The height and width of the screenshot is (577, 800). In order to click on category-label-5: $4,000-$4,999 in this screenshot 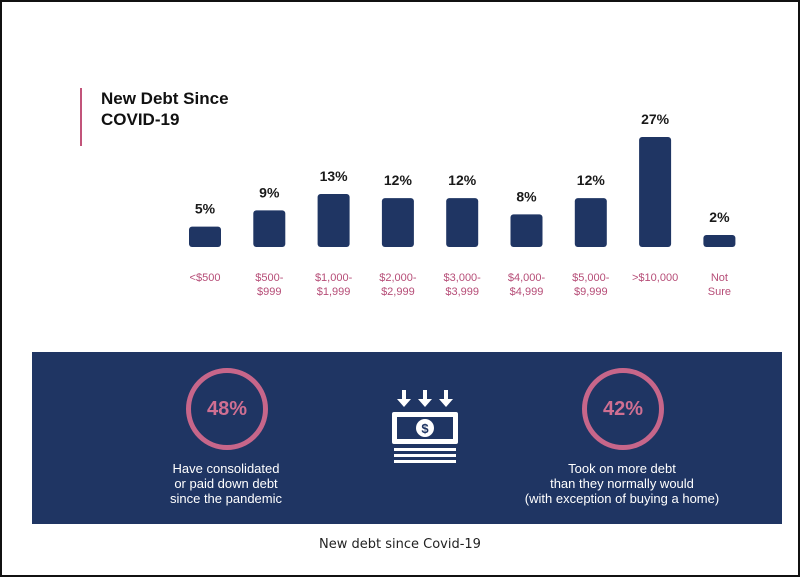, I will do `click(527, 285)`.